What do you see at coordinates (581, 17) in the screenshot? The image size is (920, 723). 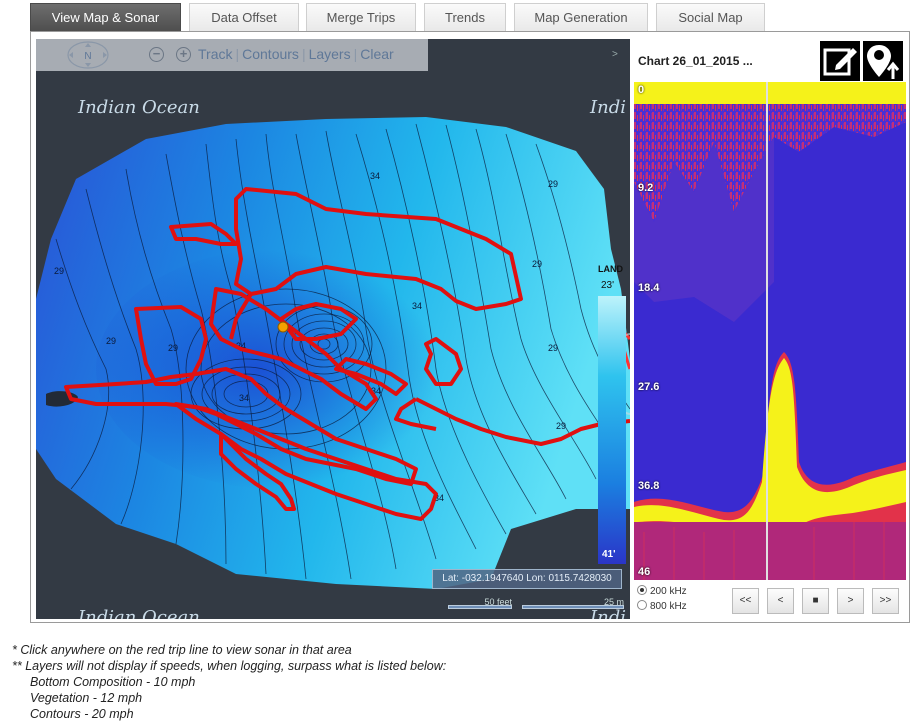 I see `tab-map-generation: Map Generation` at bounding box center [581, 17].